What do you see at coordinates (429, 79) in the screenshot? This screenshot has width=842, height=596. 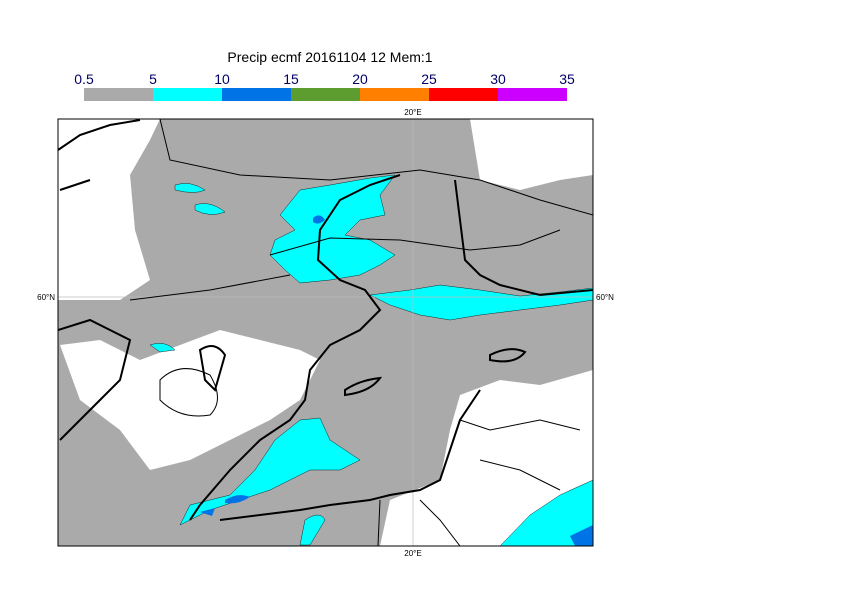 I see `colorbar-label: 25` at bounding box center [429, 79].